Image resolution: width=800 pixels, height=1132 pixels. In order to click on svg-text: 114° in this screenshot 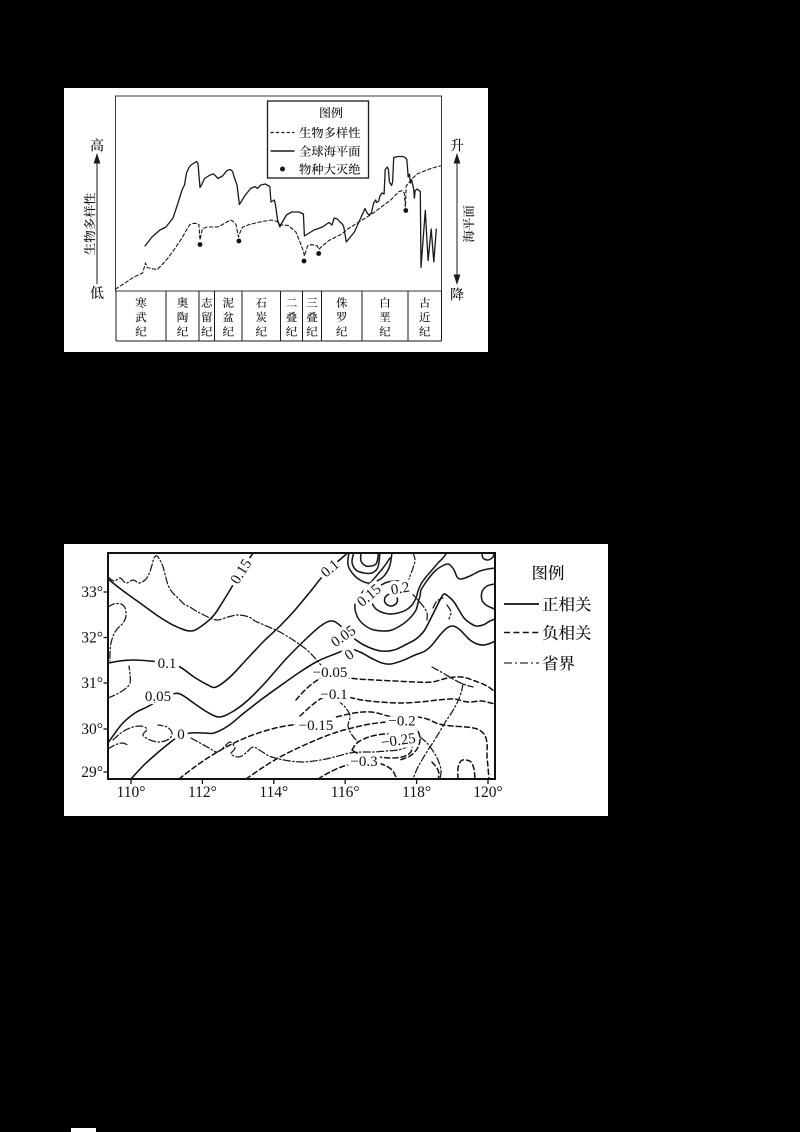, I will do `click(273, 792)`.